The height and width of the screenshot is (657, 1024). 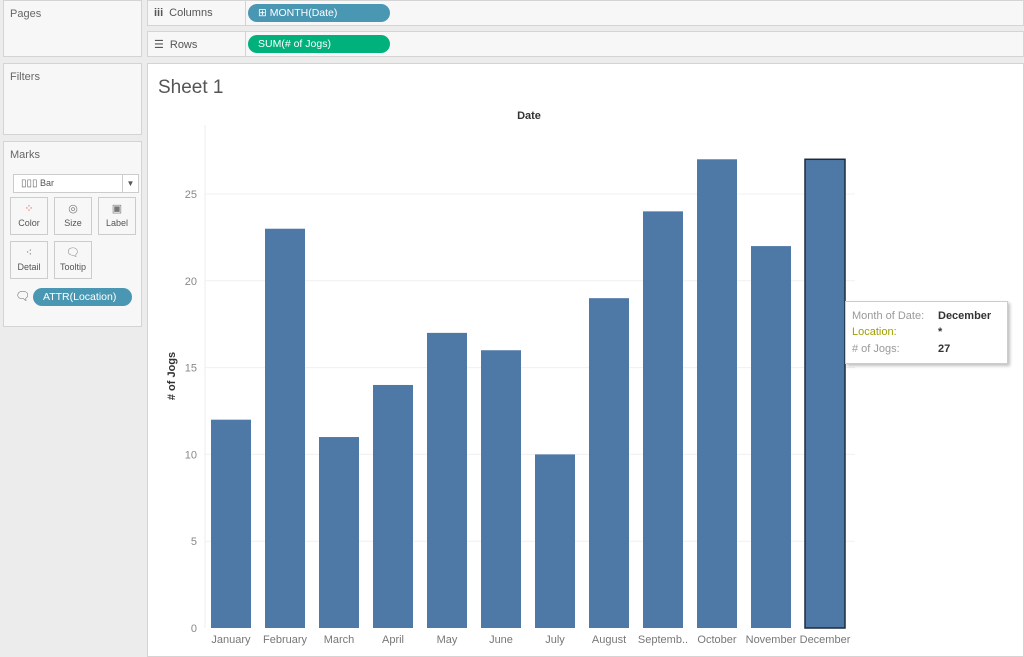 What do you see at coordinates (888, 316) in the screenshot?
I see `tooltip-key: Month of Date:` at bounding box center [888, 316].